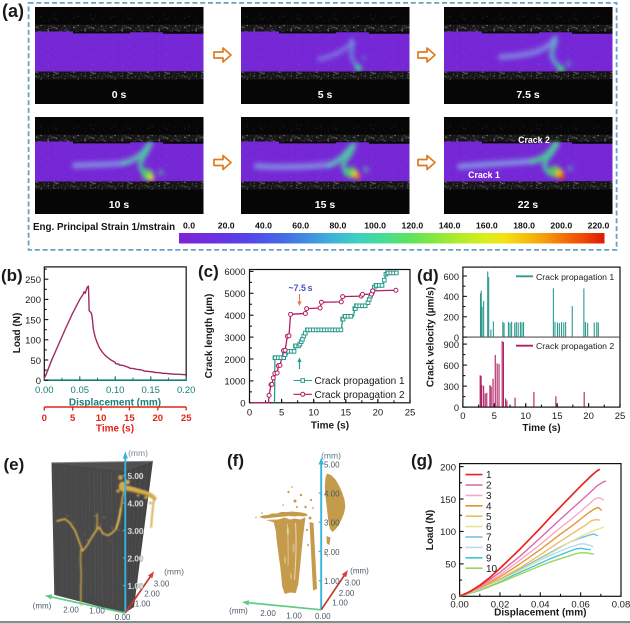  I want to click on svg-text: 4000, so click(234, 316).